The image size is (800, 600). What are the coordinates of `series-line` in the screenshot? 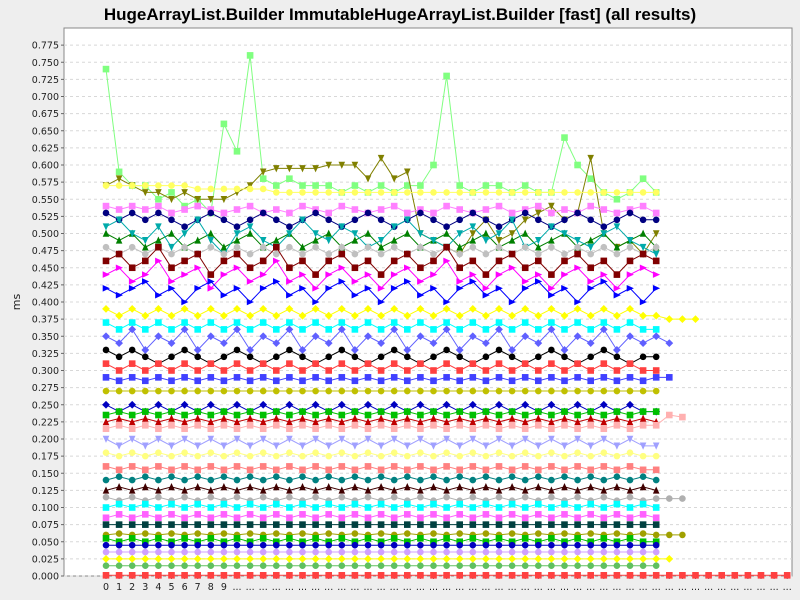 It's located at (400, 314).